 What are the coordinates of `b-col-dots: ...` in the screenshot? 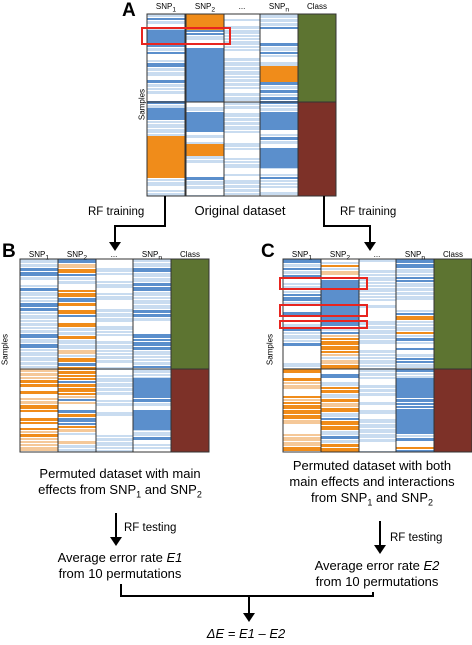 It's located at (114, 254).